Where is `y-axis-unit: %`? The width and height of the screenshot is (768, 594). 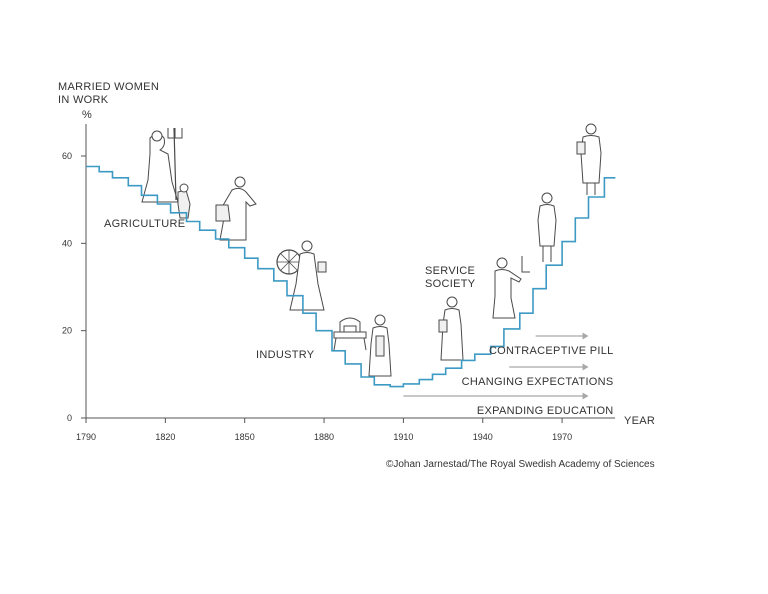
y-axis-unit: % is located at coordinates (87, 115).